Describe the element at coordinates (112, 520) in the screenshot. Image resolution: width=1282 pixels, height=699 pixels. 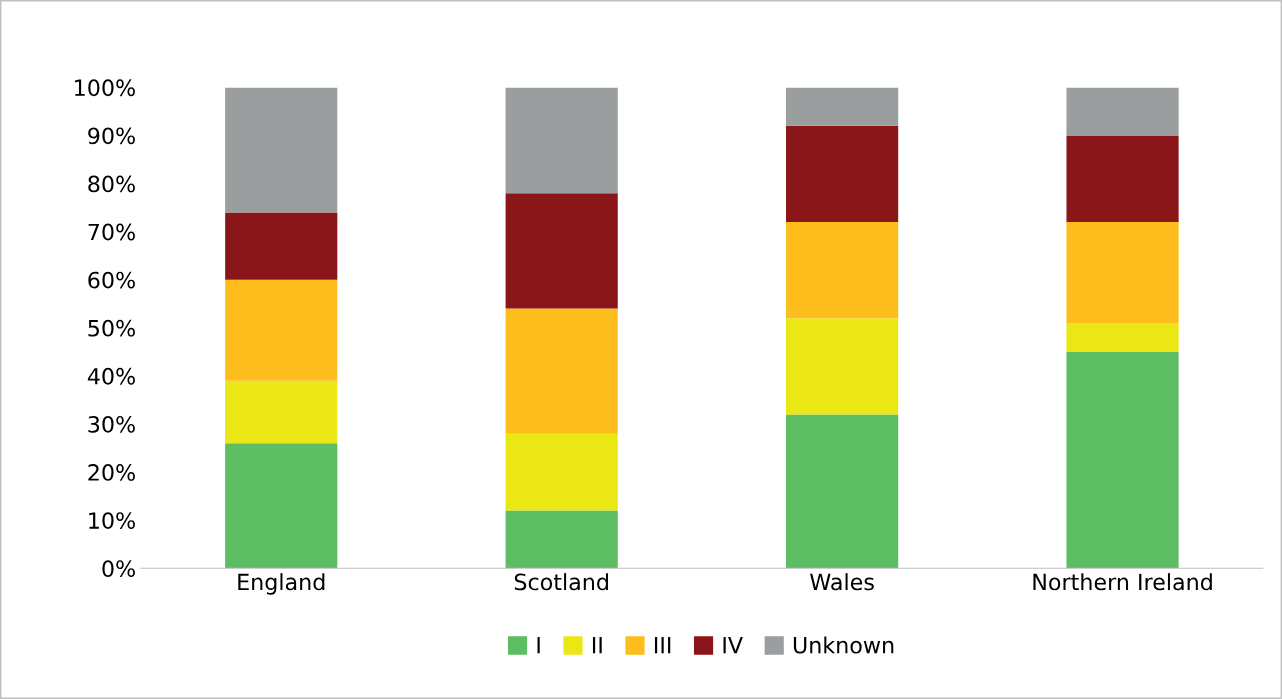
I see `y-tick-label: 10%` at that location.